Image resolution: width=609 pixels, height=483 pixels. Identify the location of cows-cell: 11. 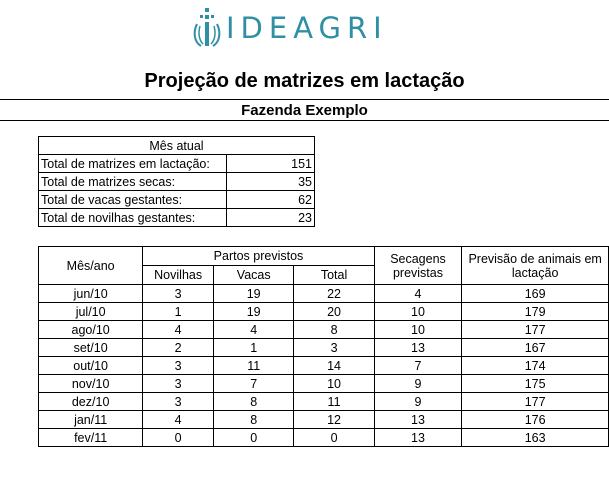
(253, 365).